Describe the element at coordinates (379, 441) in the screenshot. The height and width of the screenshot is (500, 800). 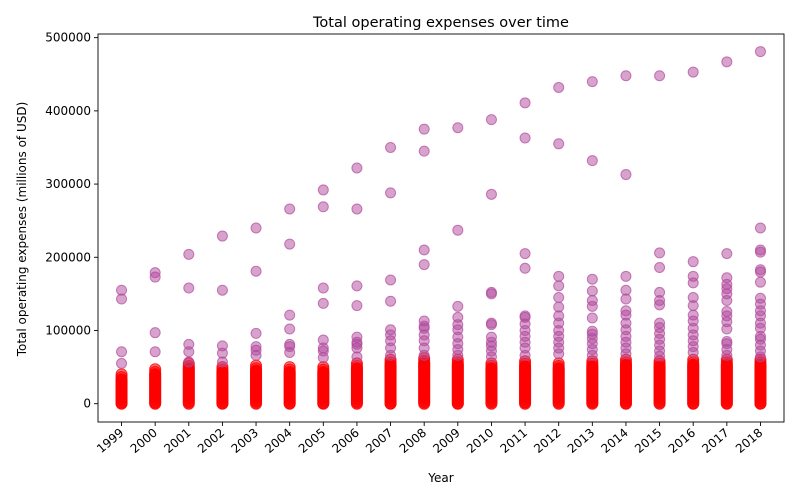
I see `x-tick-label: 2007` at that location.